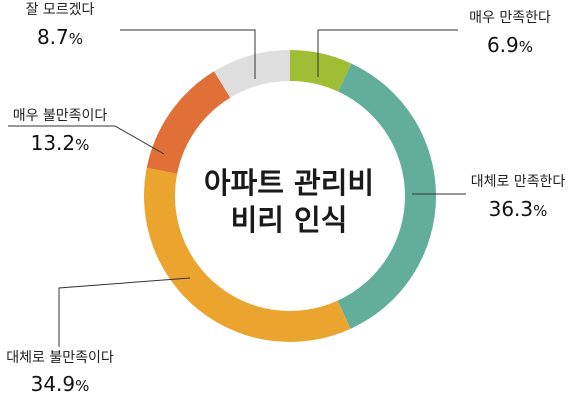  Describe the element at coordinates (60, 384) in the screenshot. I see `data-label-3: 34.9%` at that location.